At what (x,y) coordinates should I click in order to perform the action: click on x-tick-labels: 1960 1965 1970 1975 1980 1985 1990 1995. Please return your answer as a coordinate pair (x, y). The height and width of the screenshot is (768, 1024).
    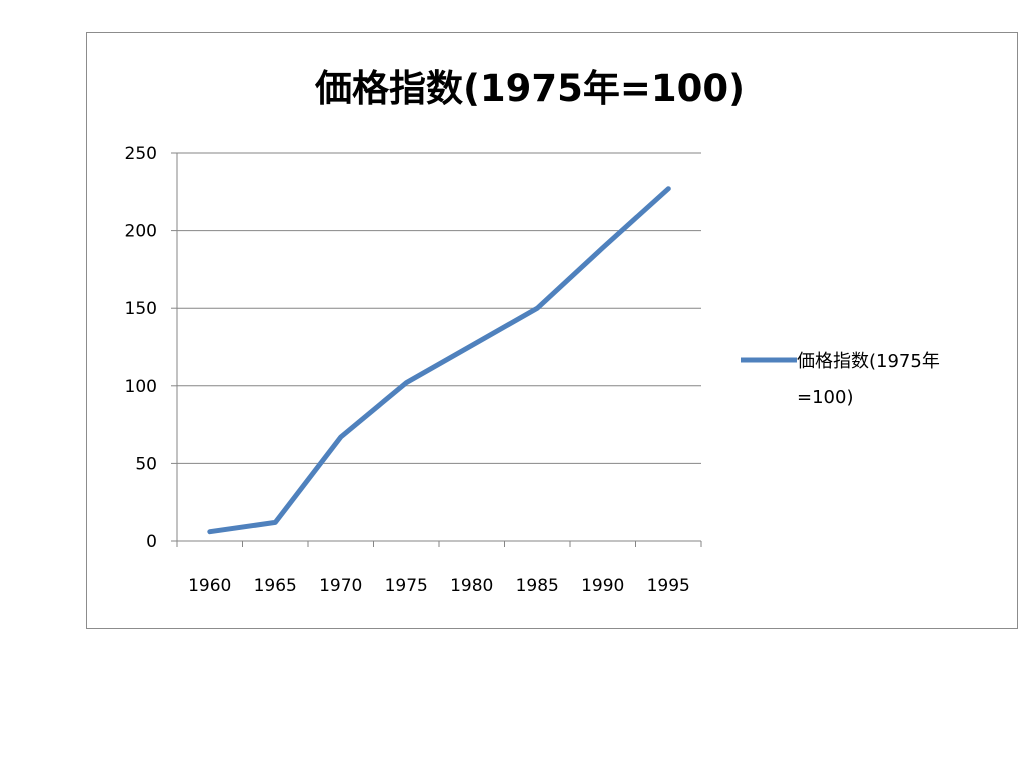
    Looking at the image, I should click on (439, 586).